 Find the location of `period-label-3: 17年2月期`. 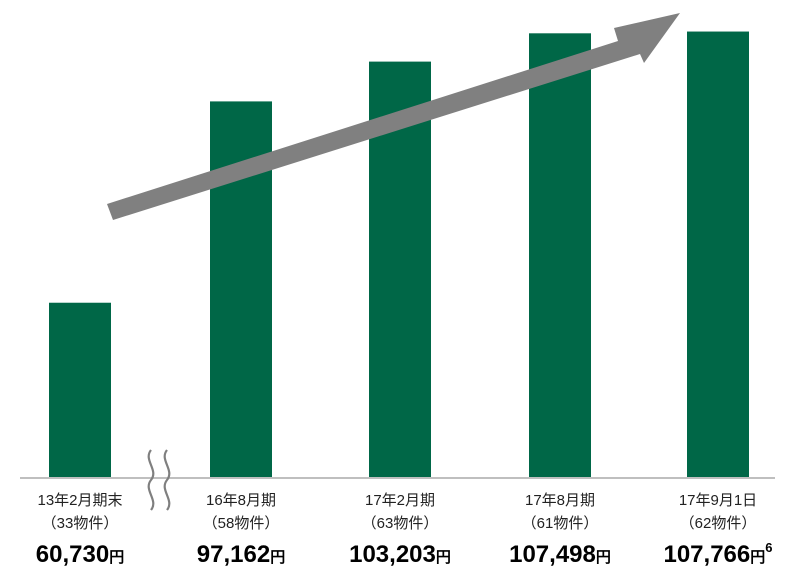

period-label-3: 17年2月期 is located at coordinates (400, 500).